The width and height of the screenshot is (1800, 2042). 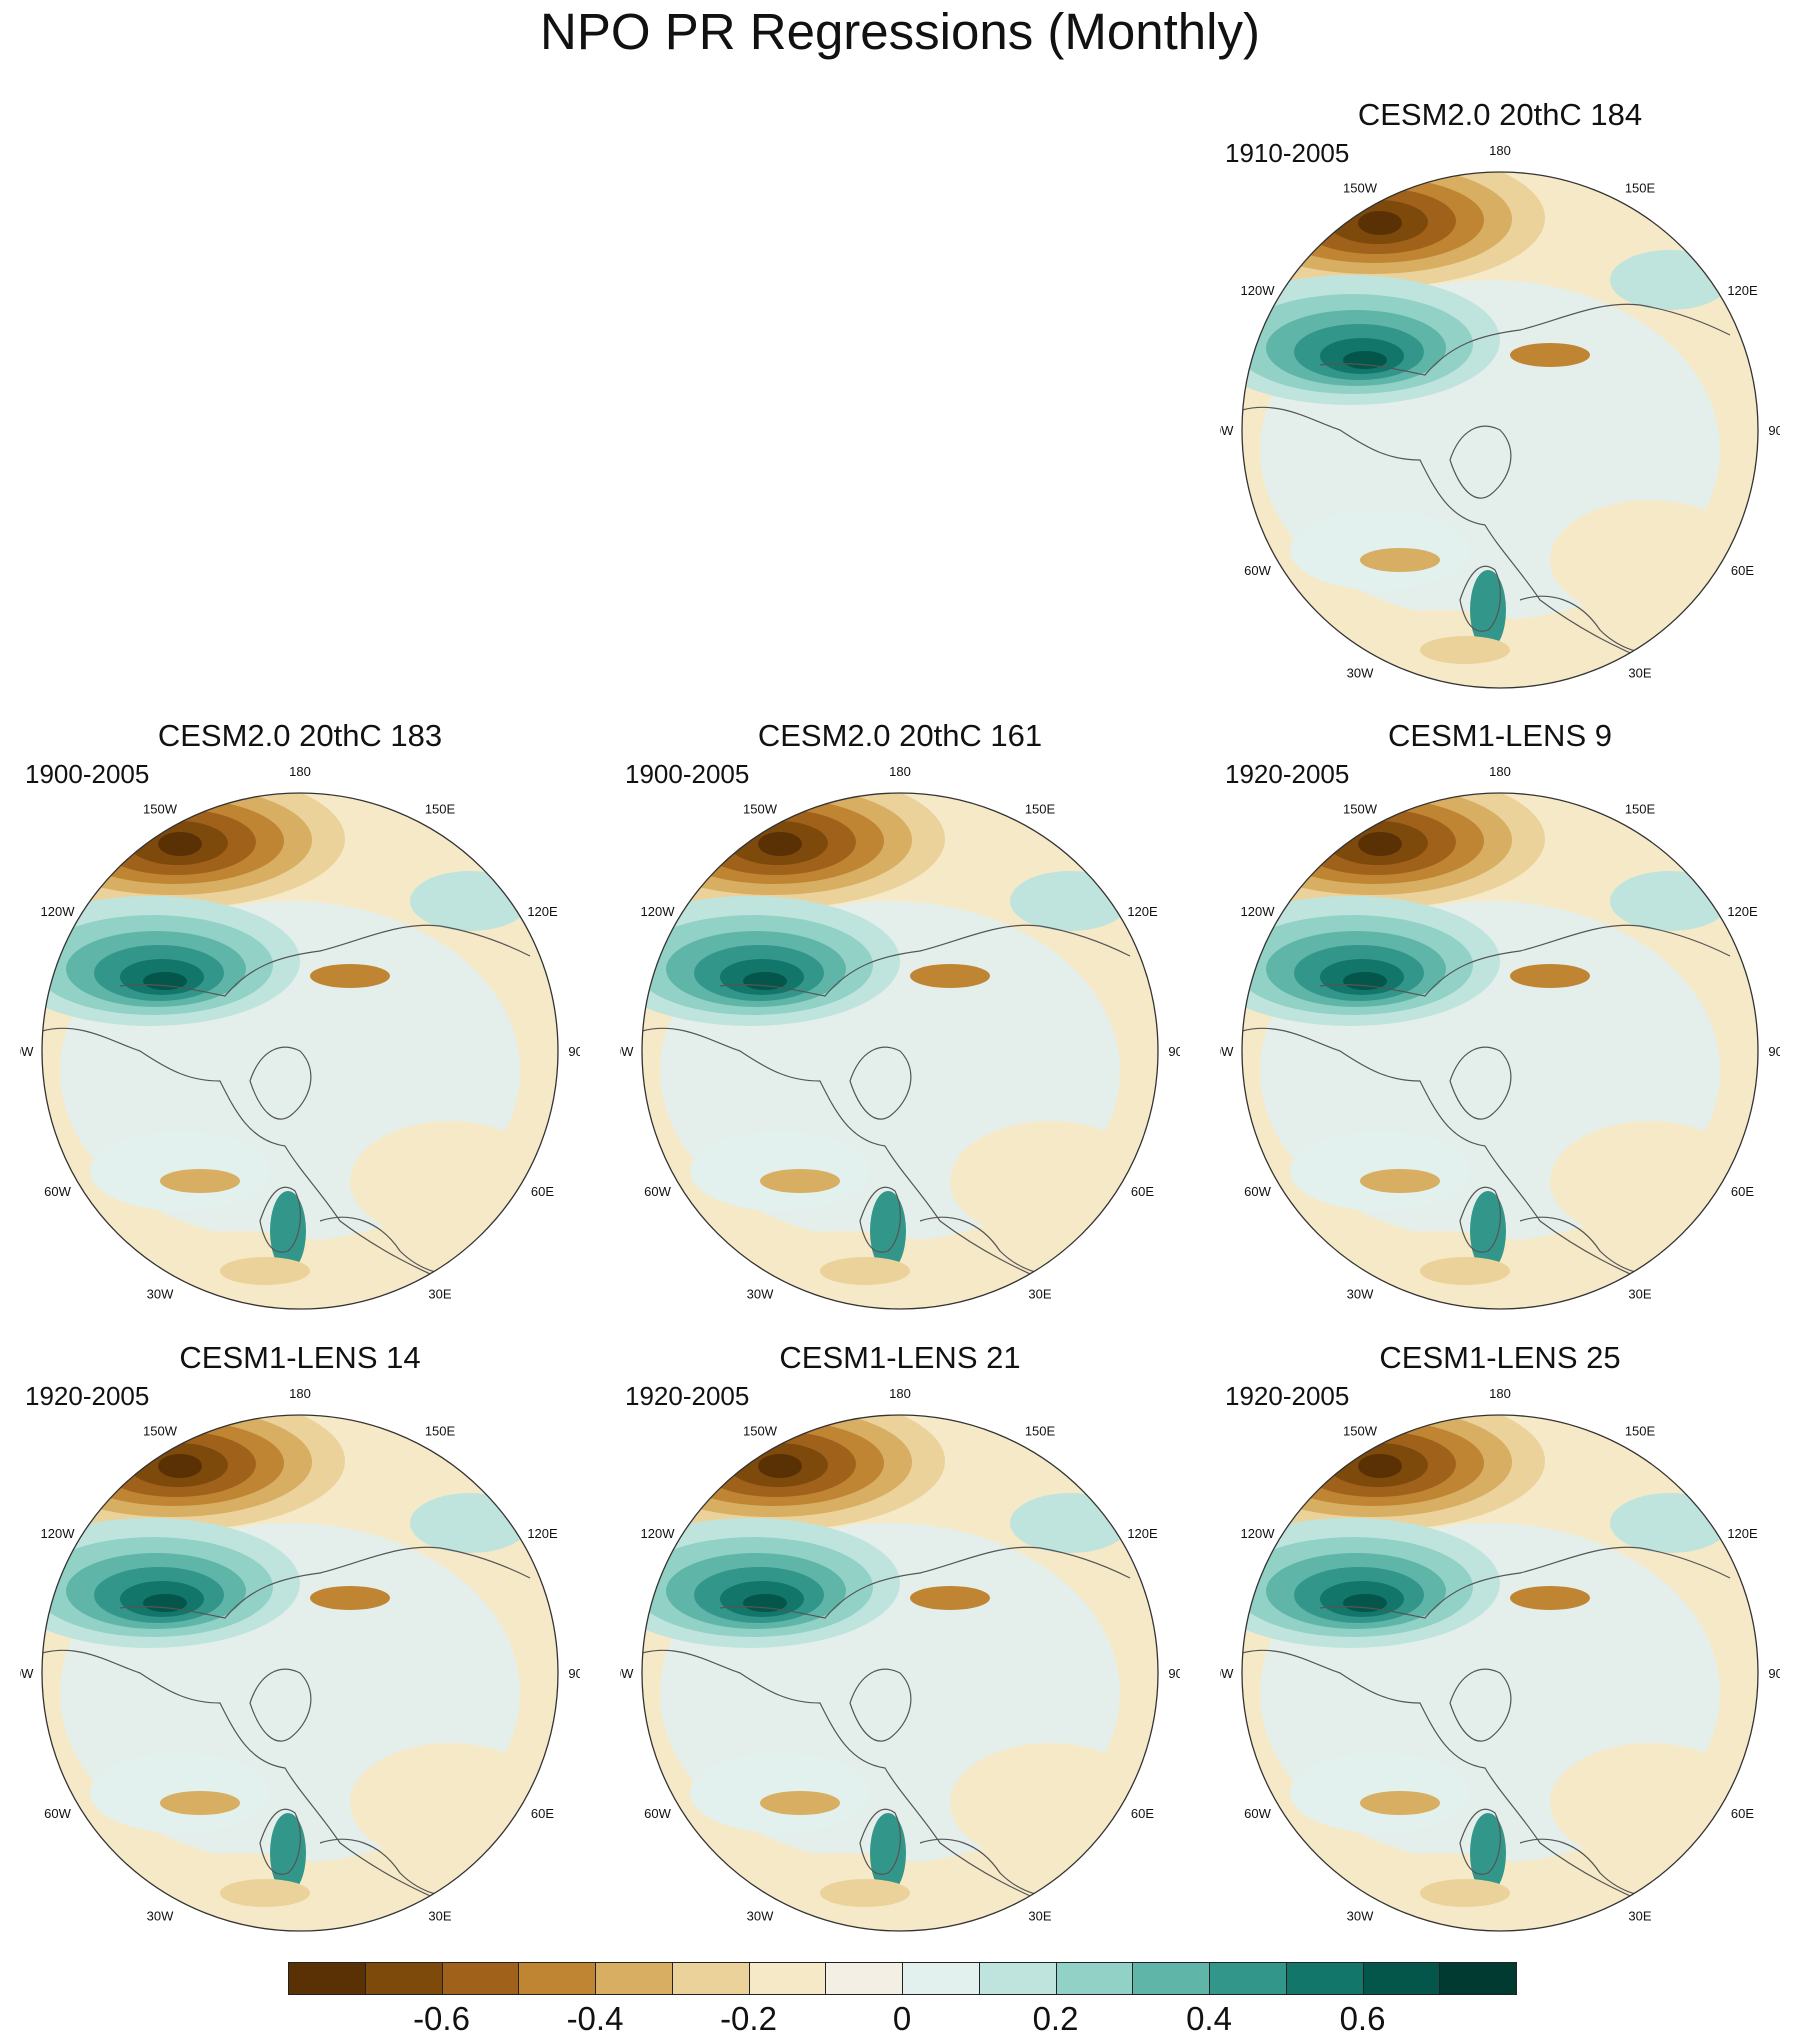 I want to click on panel-title: CESM2.0 20thC 161, so click(x=900, y=735).